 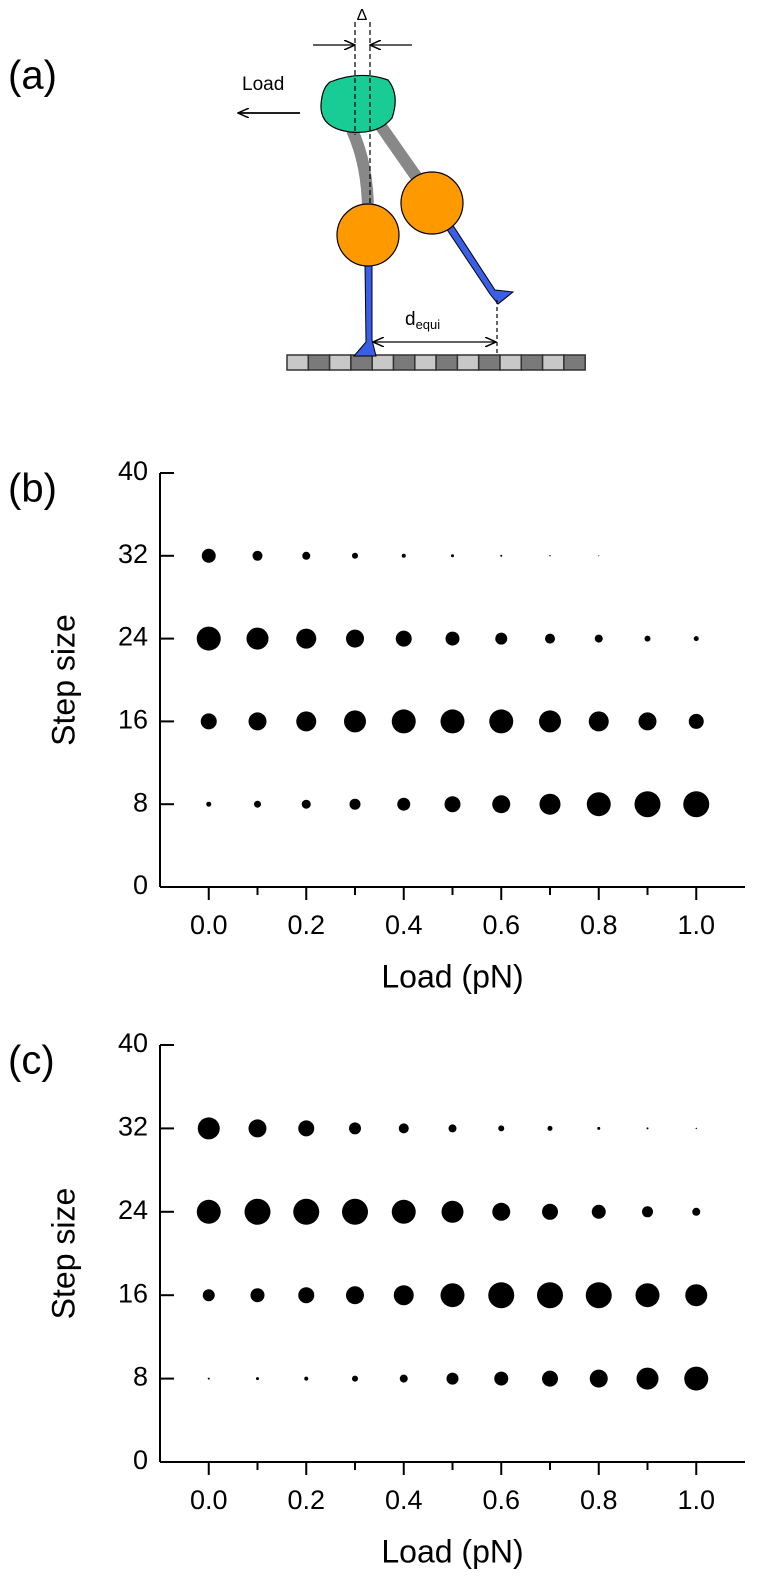 What do you see at coordinates (133, 1043) in the screenshot?
I see `y-tick-label: 40` at bounding box center [133, 1043].